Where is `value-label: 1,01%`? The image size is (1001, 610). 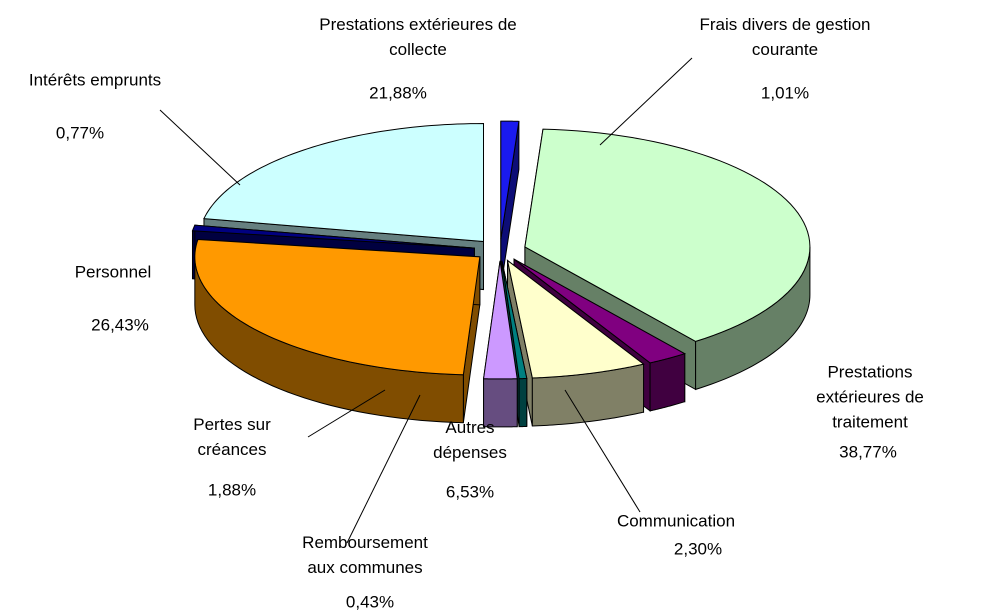
value-label: 1,01% is located at coordinates (785, 93).